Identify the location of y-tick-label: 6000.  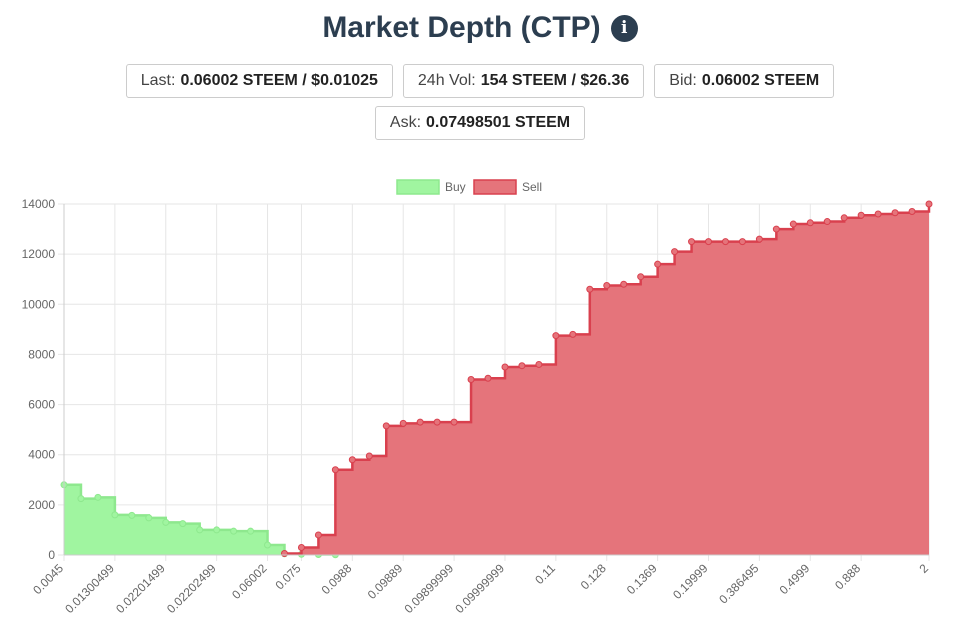
(41, 405).